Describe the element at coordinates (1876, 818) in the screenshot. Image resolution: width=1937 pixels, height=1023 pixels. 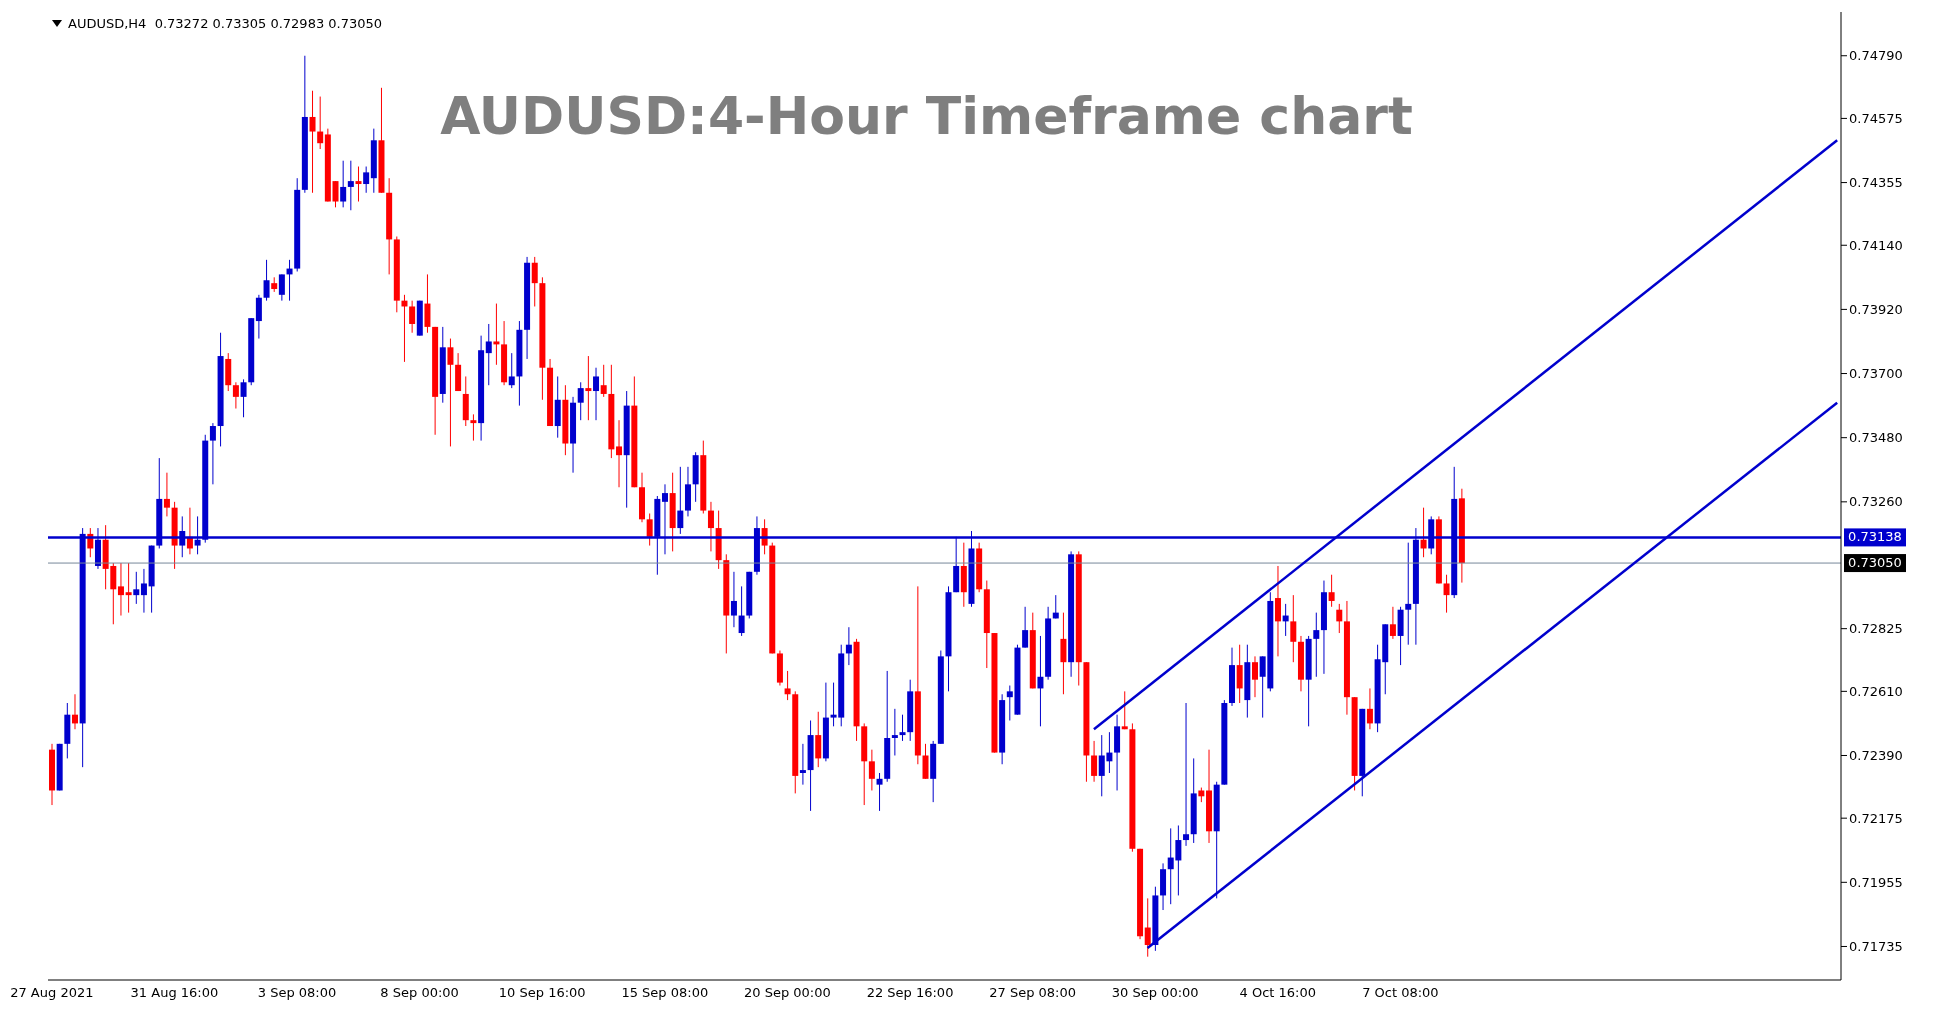
I see `y-tick-label: 0.72175` at that location.